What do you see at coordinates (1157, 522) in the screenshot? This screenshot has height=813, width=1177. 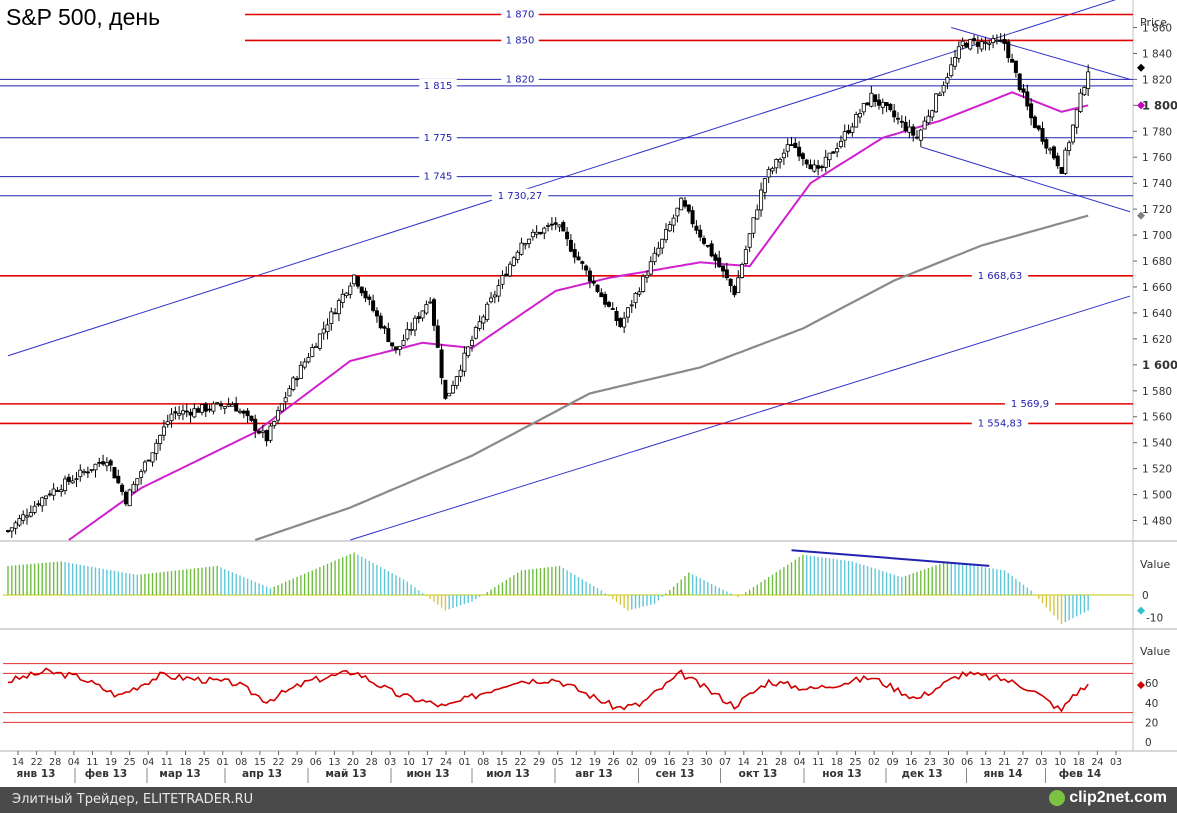 I see `price-tick-label: 1 480` at bounding box center [1157, 522].